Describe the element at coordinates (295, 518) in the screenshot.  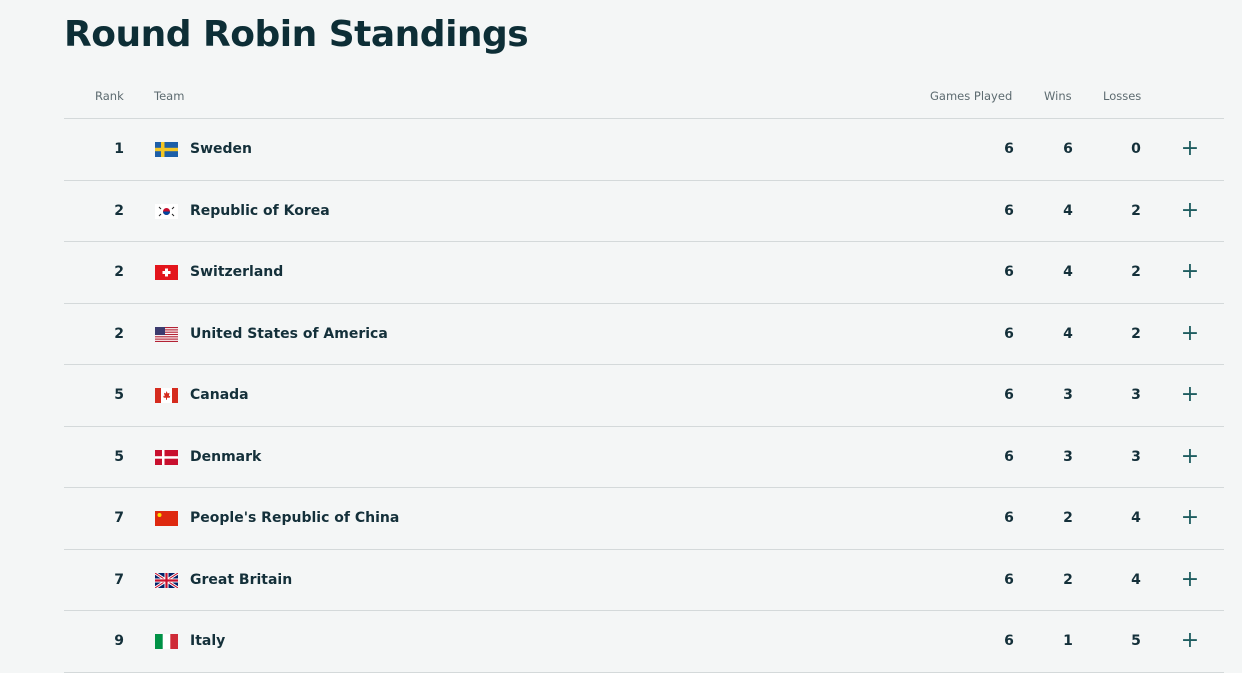
I see `team-name: People's Republic of China` at that location.